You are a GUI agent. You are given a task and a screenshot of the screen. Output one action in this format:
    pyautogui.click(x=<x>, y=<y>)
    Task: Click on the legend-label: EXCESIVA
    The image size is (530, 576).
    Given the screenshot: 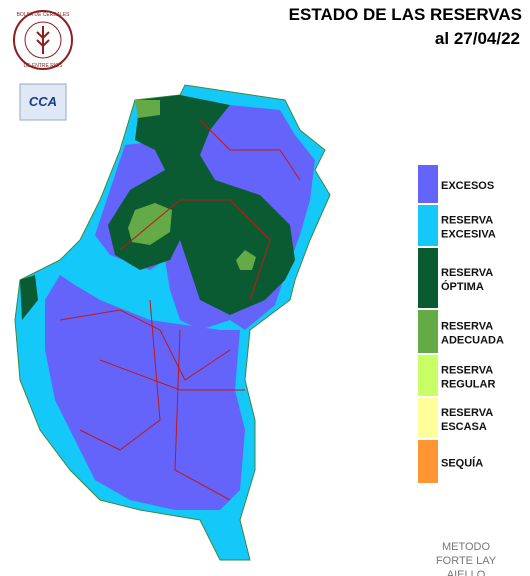 What is the action you would take?
    pyautogui.click(x=468, y=235)
    